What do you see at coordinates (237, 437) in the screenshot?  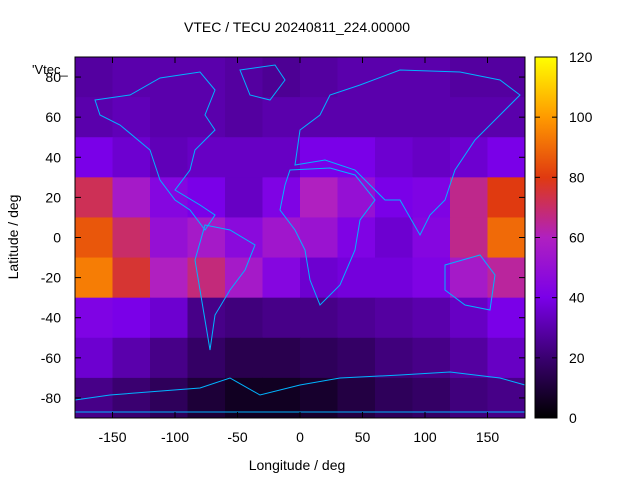 I see `x-tick-label: -50` at bounding box center [237, 437].